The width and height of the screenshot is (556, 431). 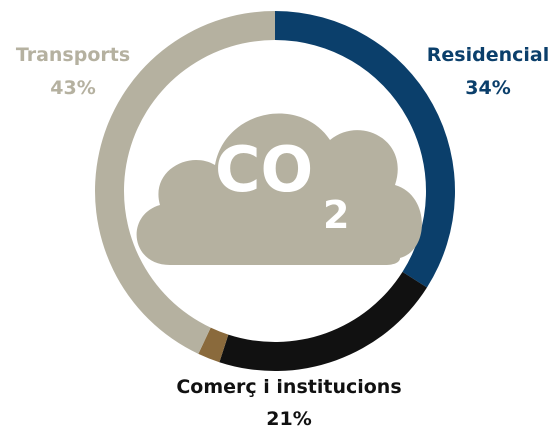 I want to click on label-residencial-value: 34%, so click(x=487, y=88).